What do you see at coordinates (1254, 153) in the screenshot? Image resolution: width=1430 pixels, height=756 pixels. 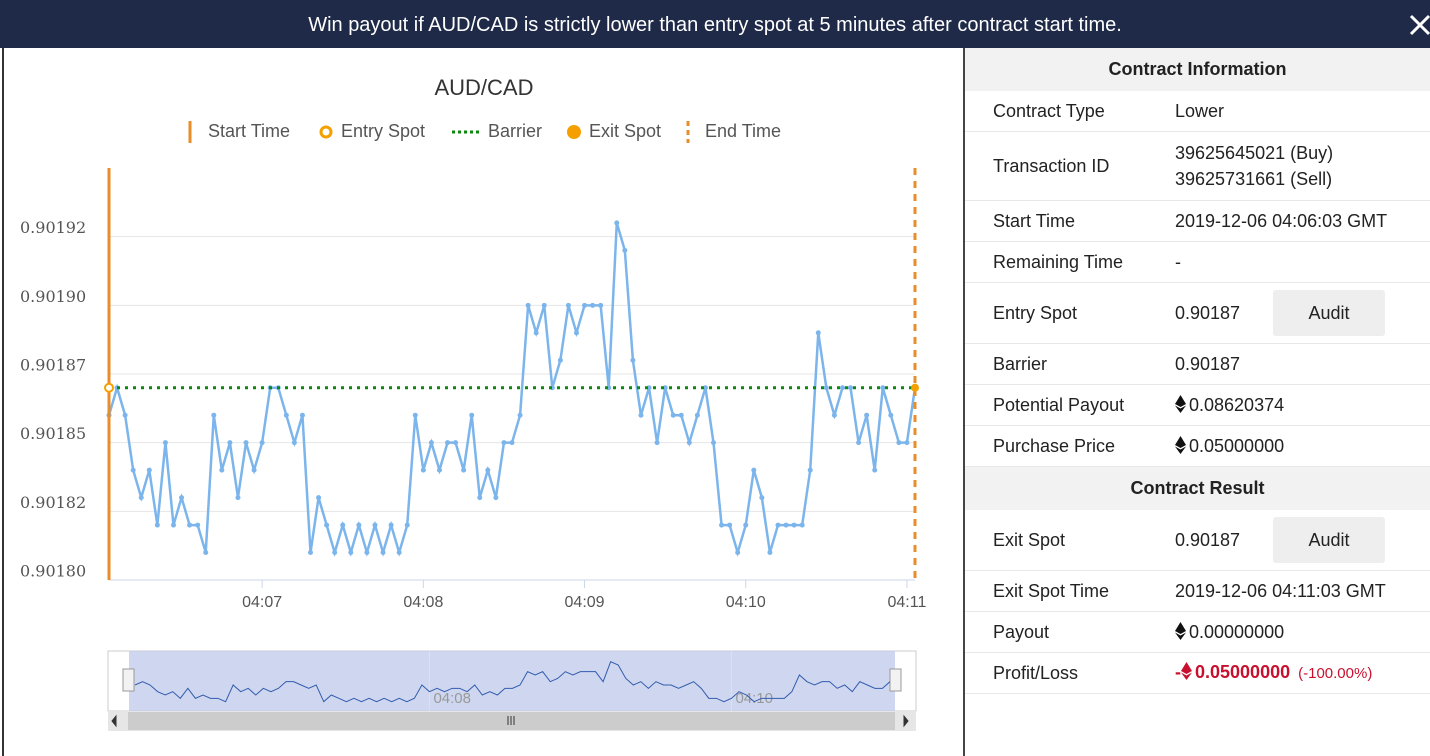 I see `value-line: 39625645021 (Buy)` at bounding box center [1254, 153].